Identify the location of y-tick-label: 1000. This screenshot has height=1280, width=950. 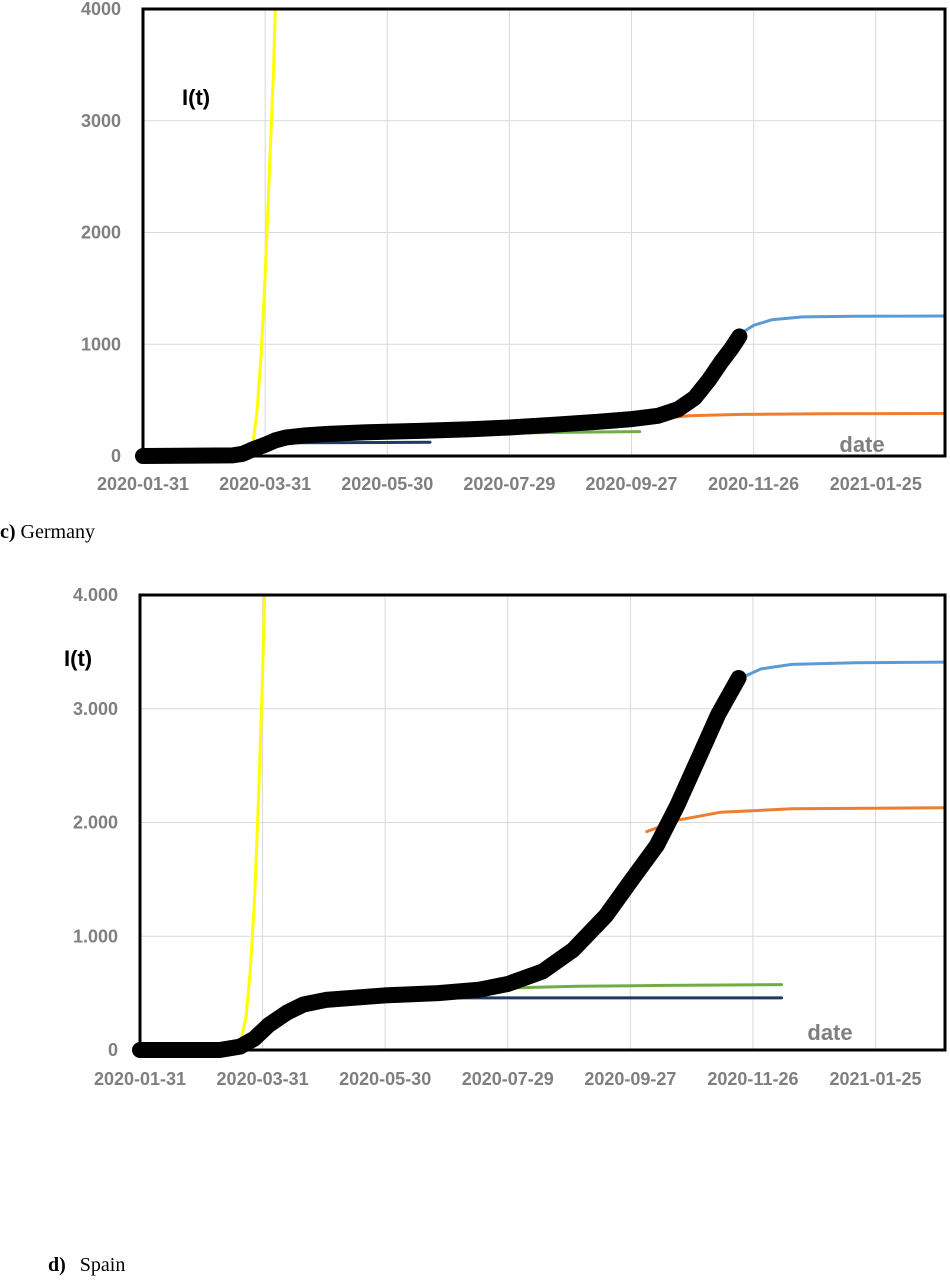
(101, 344).